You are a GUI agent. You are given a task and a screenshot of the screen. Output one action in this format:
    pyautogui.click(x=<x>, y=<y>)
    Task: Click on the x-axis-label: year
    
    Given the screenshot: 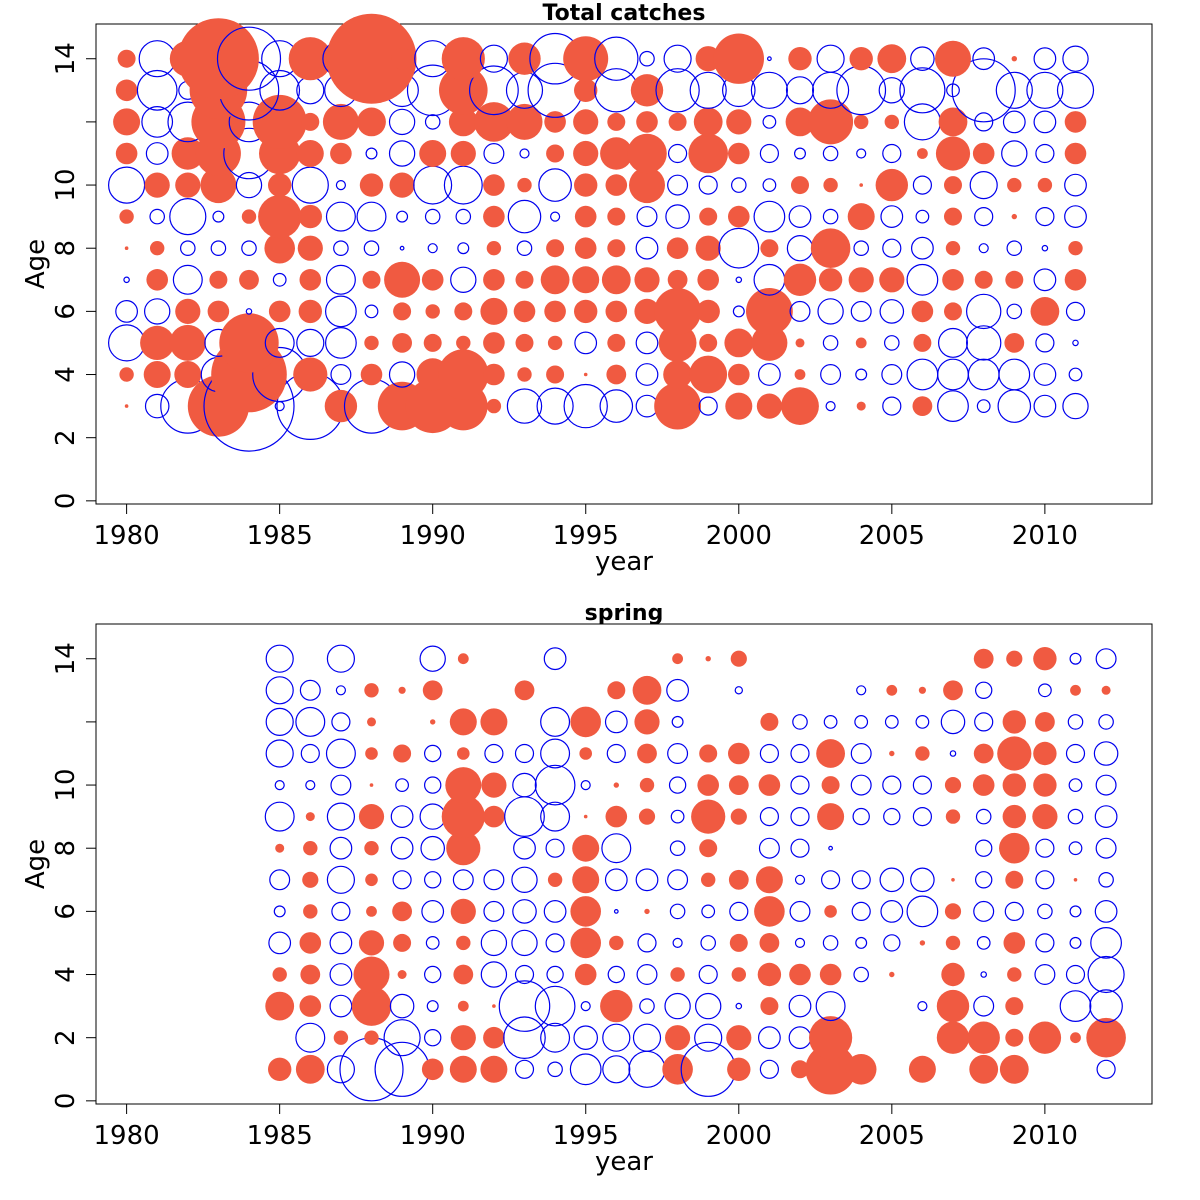 What is the action you would take?
    pyautogui.click(x=624, y=1162)
    